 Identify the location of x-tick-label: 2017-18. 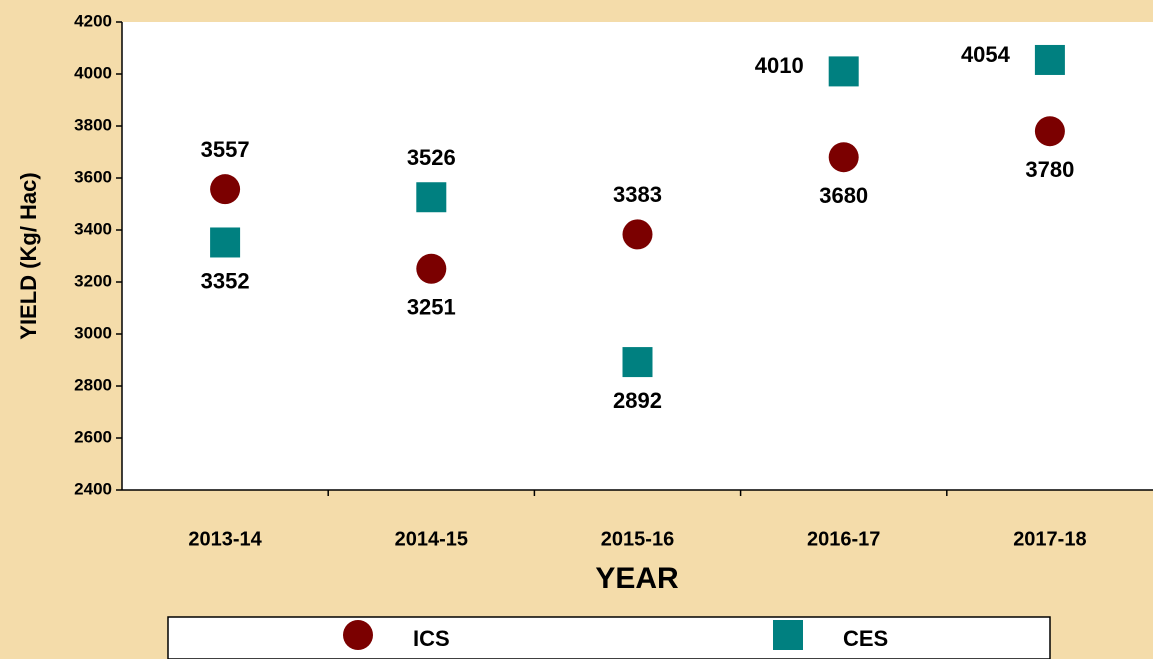
(1049, 539).